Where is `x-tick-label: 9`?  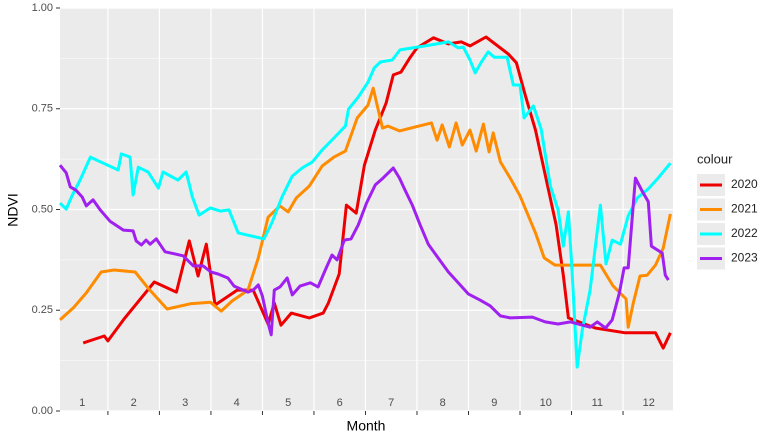
x-tick-label: 9 is located at coordinates (494, 403).